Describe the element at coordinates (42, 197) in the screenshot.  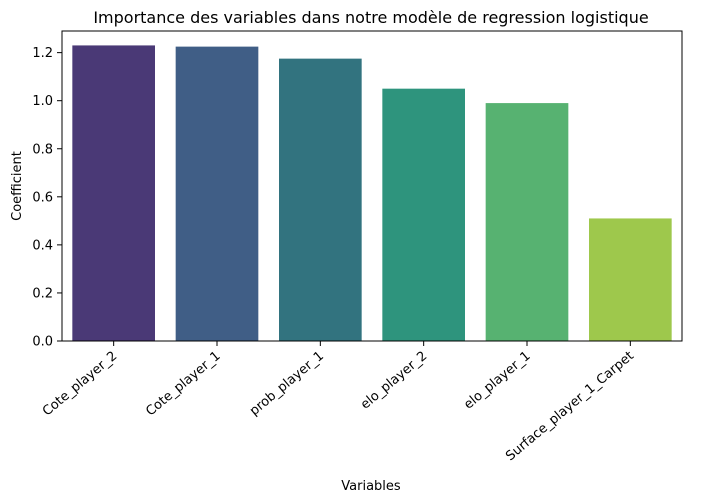
I see `y-tick-label: 0.6` at that location.